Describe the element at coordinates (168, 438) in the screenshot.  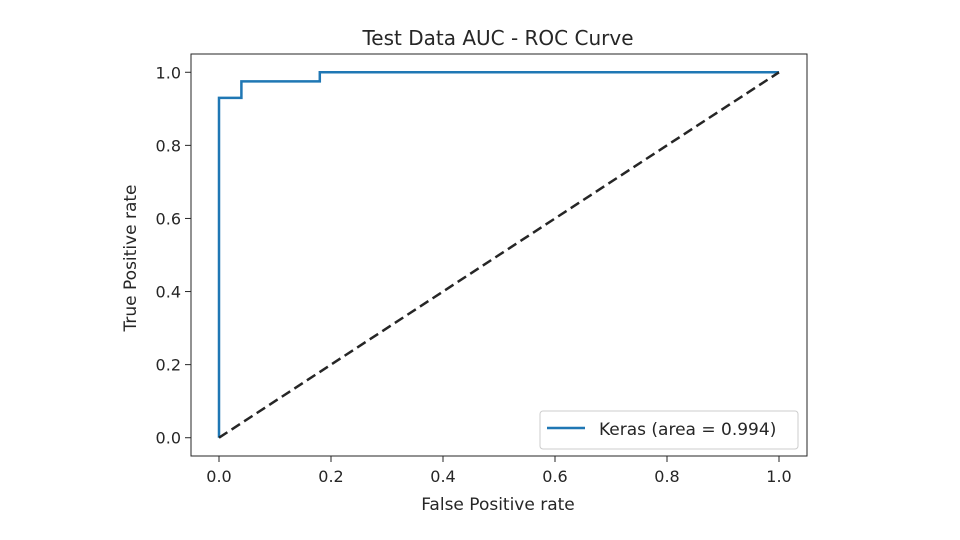
I see `y-tick-label: 0.0` at that location.